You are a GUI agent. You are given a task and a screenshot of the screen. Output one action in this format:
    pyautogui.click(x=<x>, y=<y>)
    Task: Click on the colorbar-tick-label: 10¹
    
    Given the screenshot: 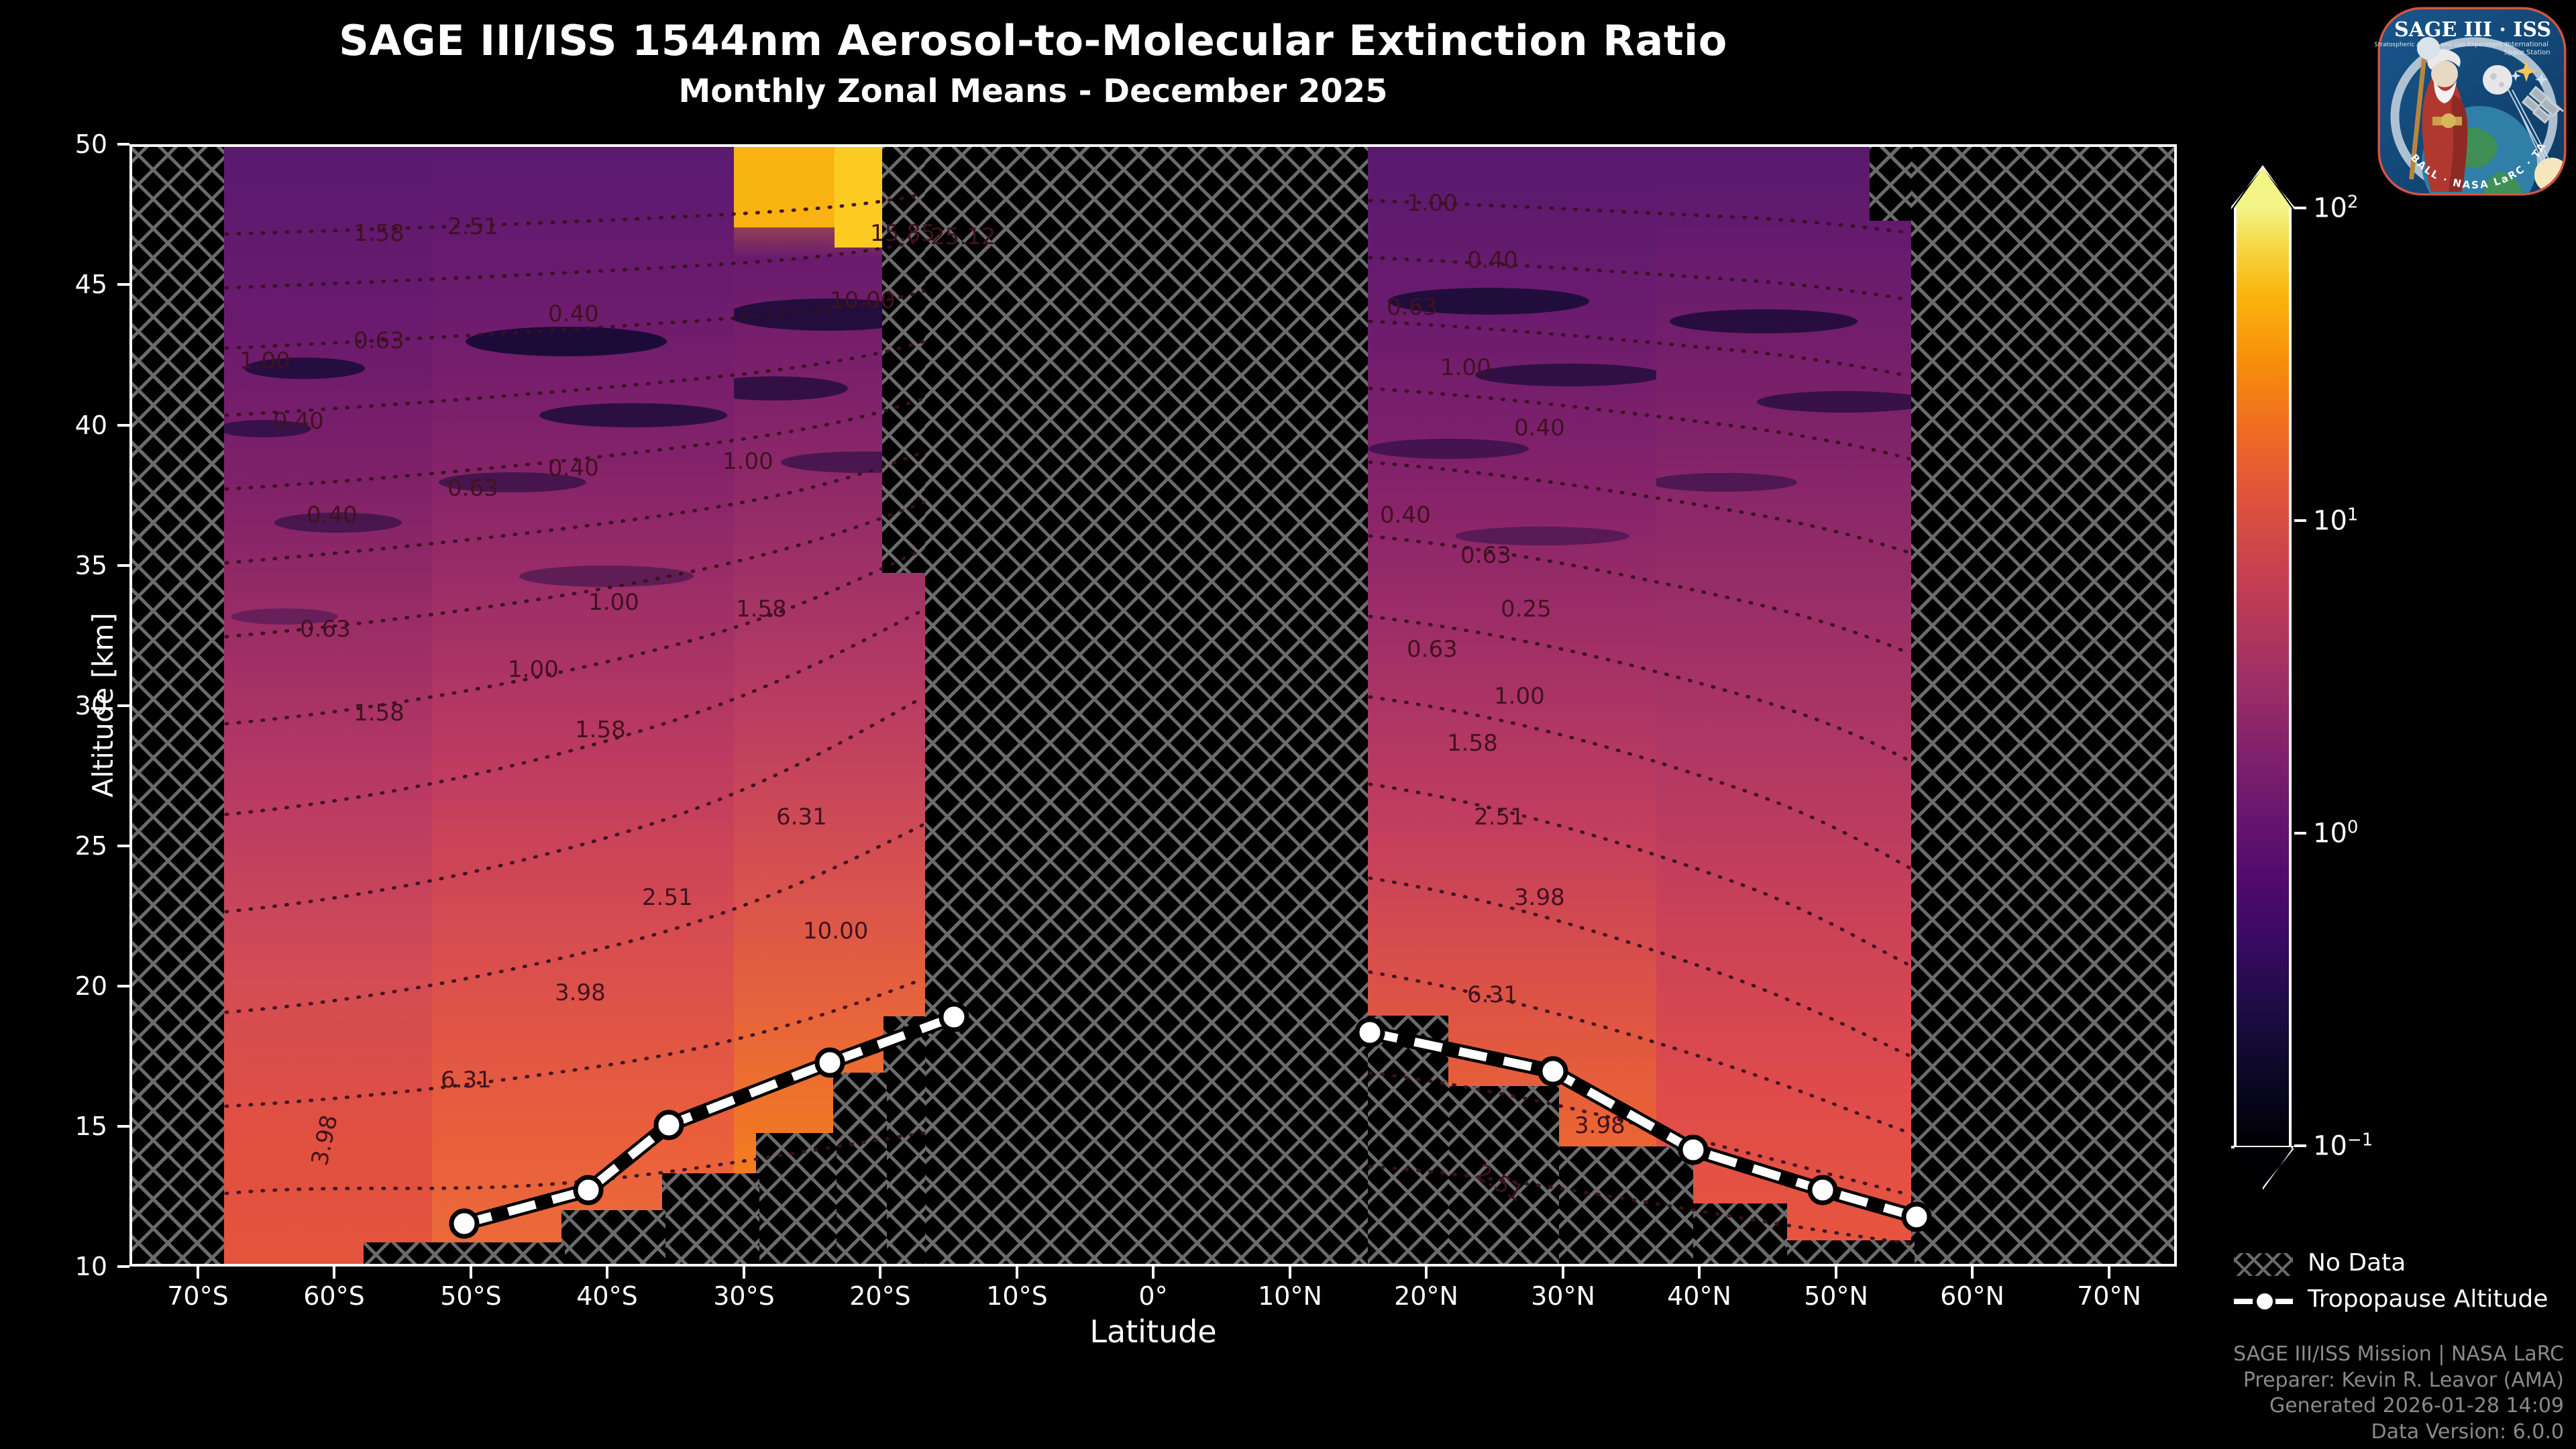 What is the action you would take?
    pyautogui.click(x=2335, y=520)
    